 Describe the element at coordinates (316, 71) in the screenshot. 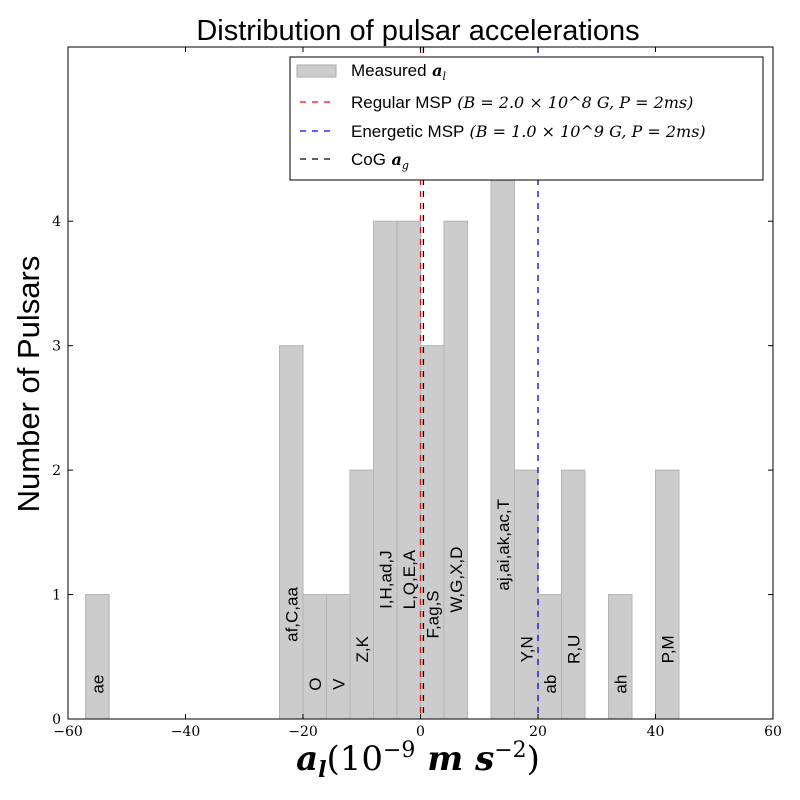

I see `legend-measured-swatch` at that location.